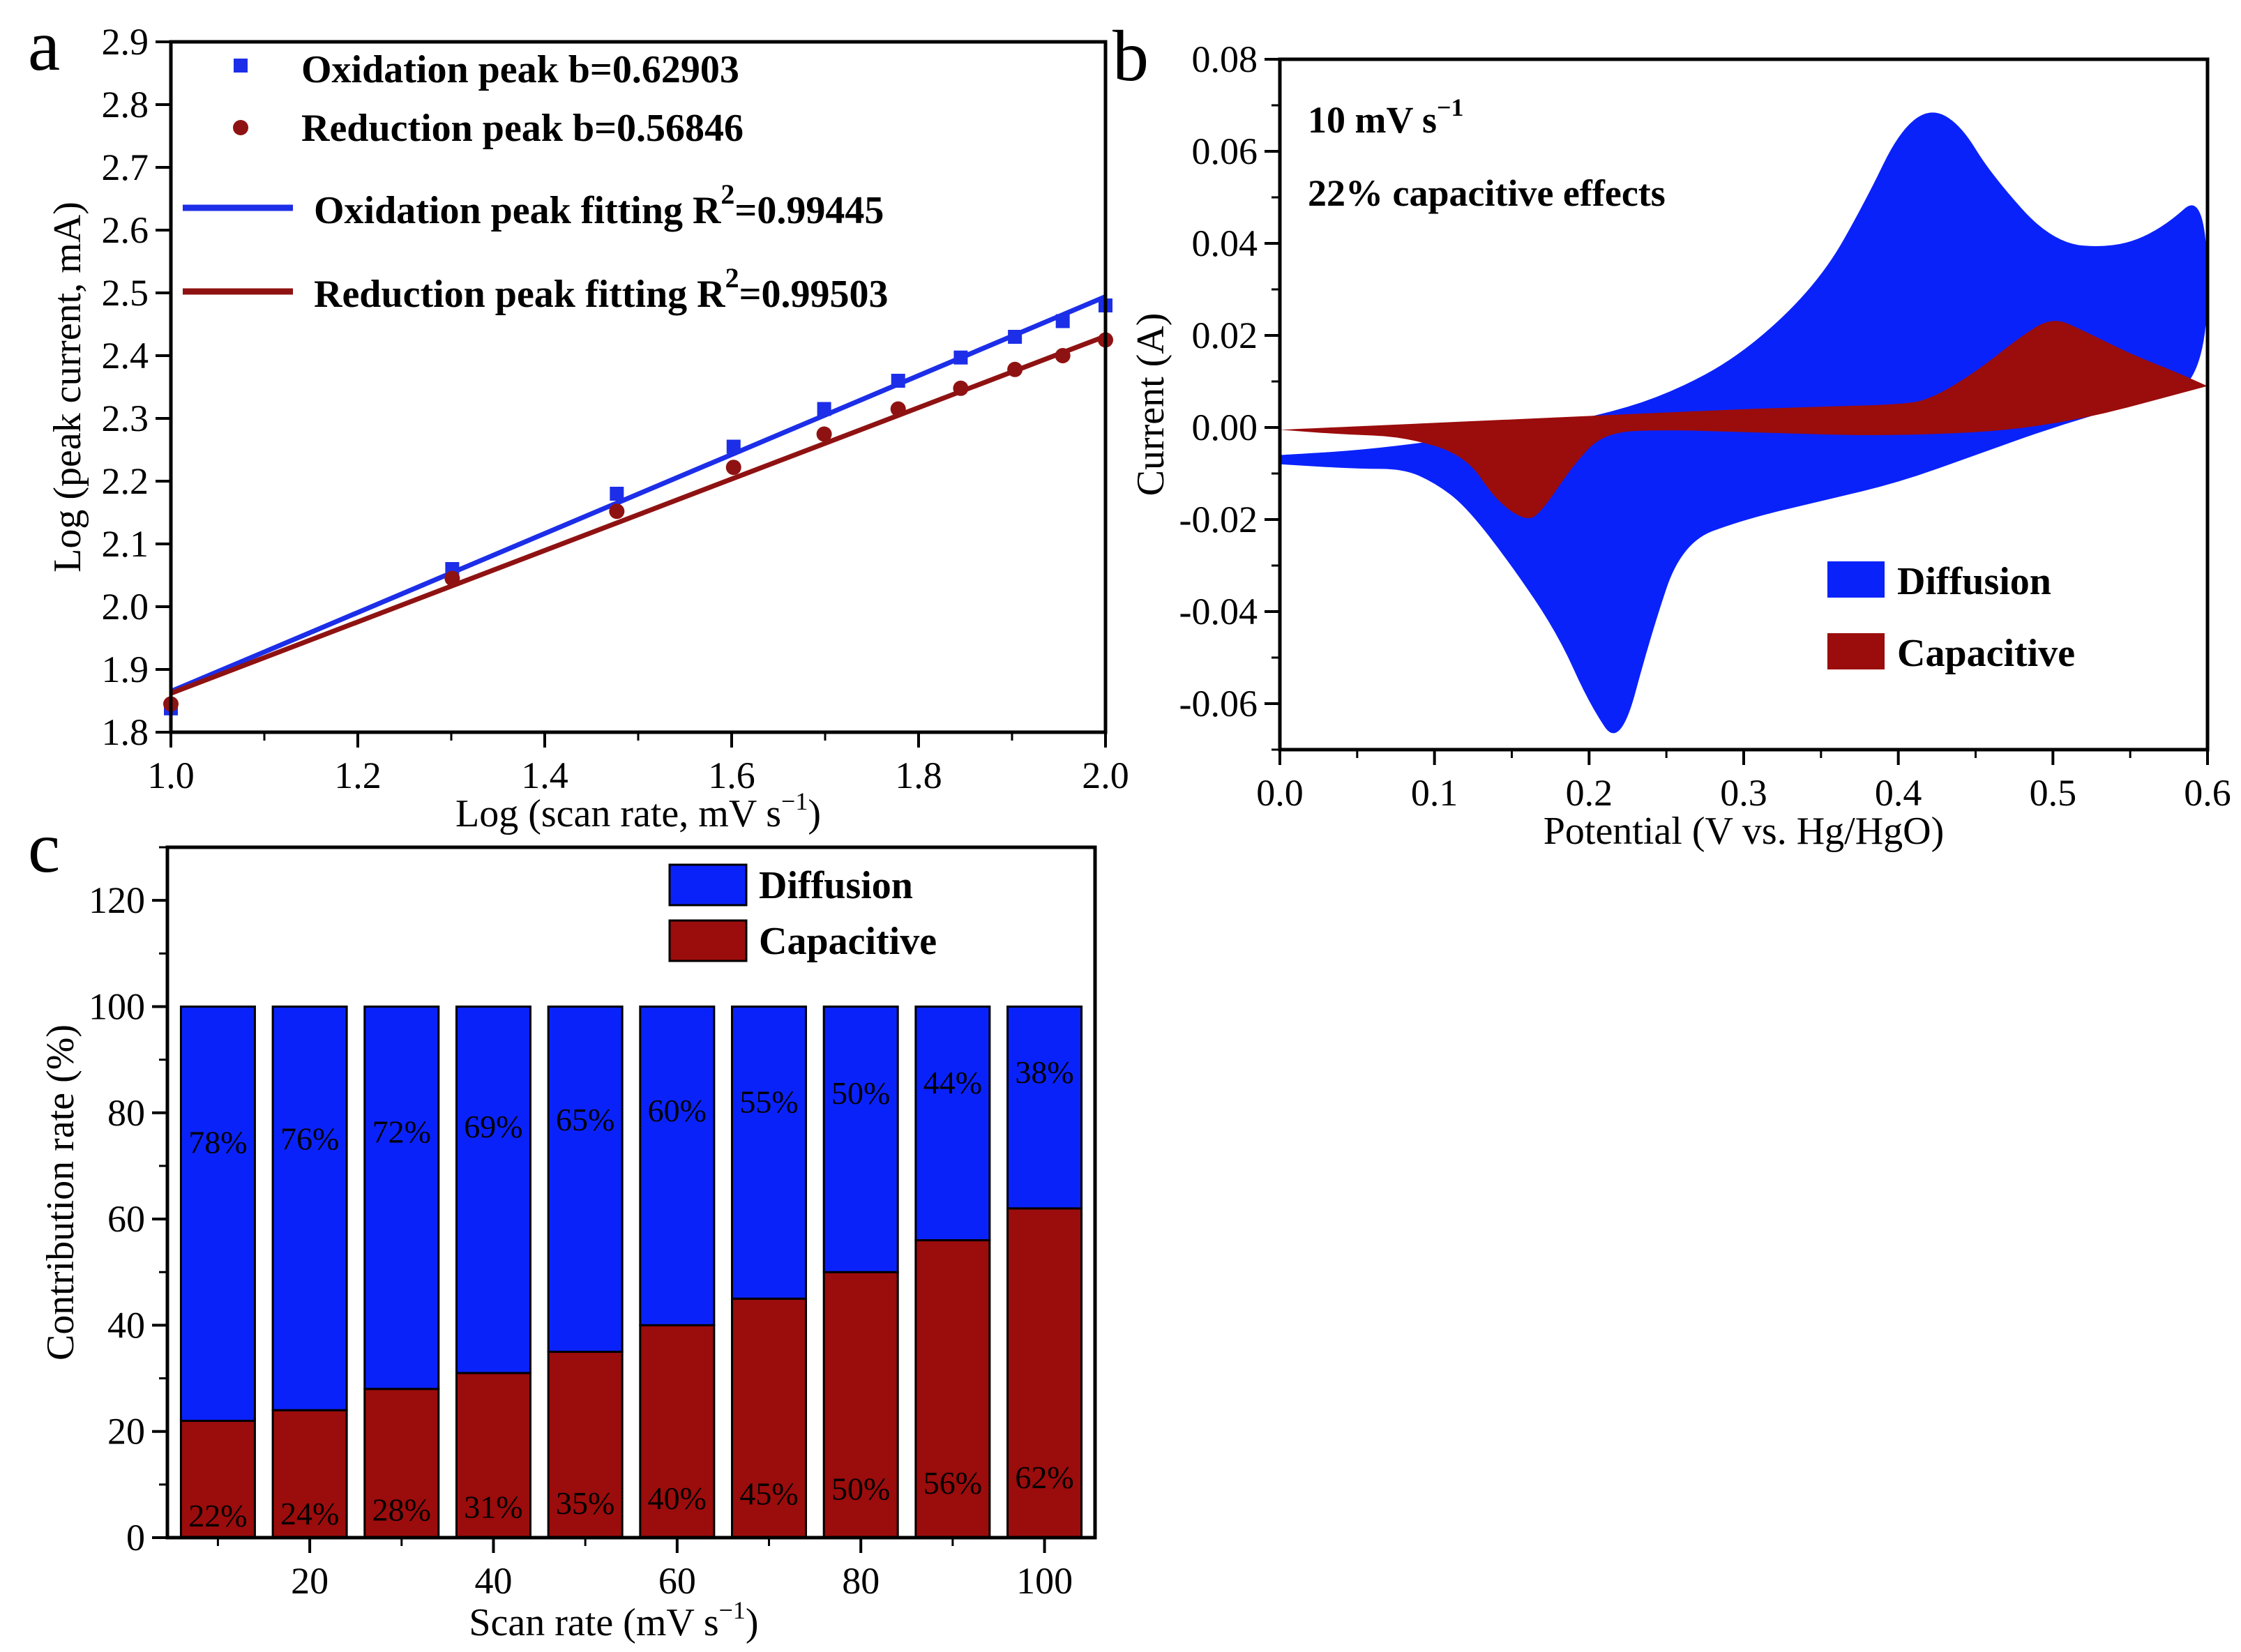 The height and width of the screenshot is (1652, 2241). What do you see at coordinates (61, 1192) in the screenshot?
I see `panel-c-ylabel: Contribution rate (%)` at bounding box center [61, 1192].